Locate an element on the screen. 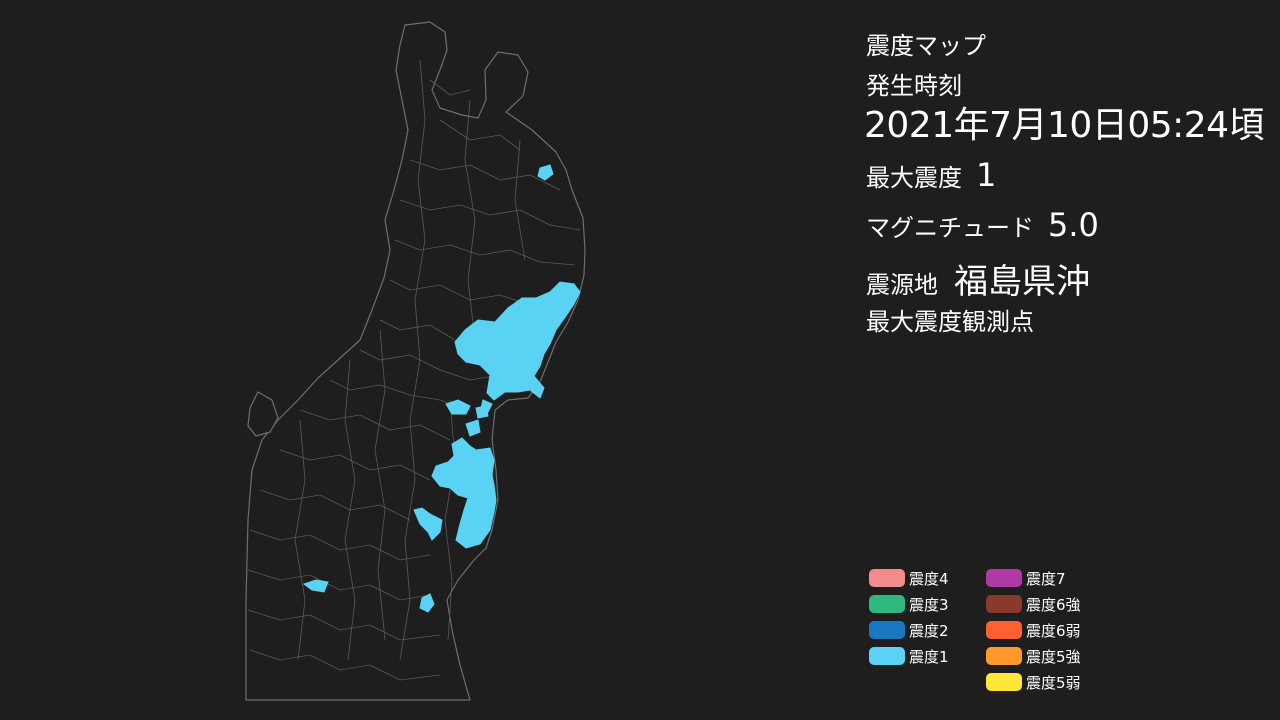  legend-label: 震度3 is located at coordinates (929, 604).